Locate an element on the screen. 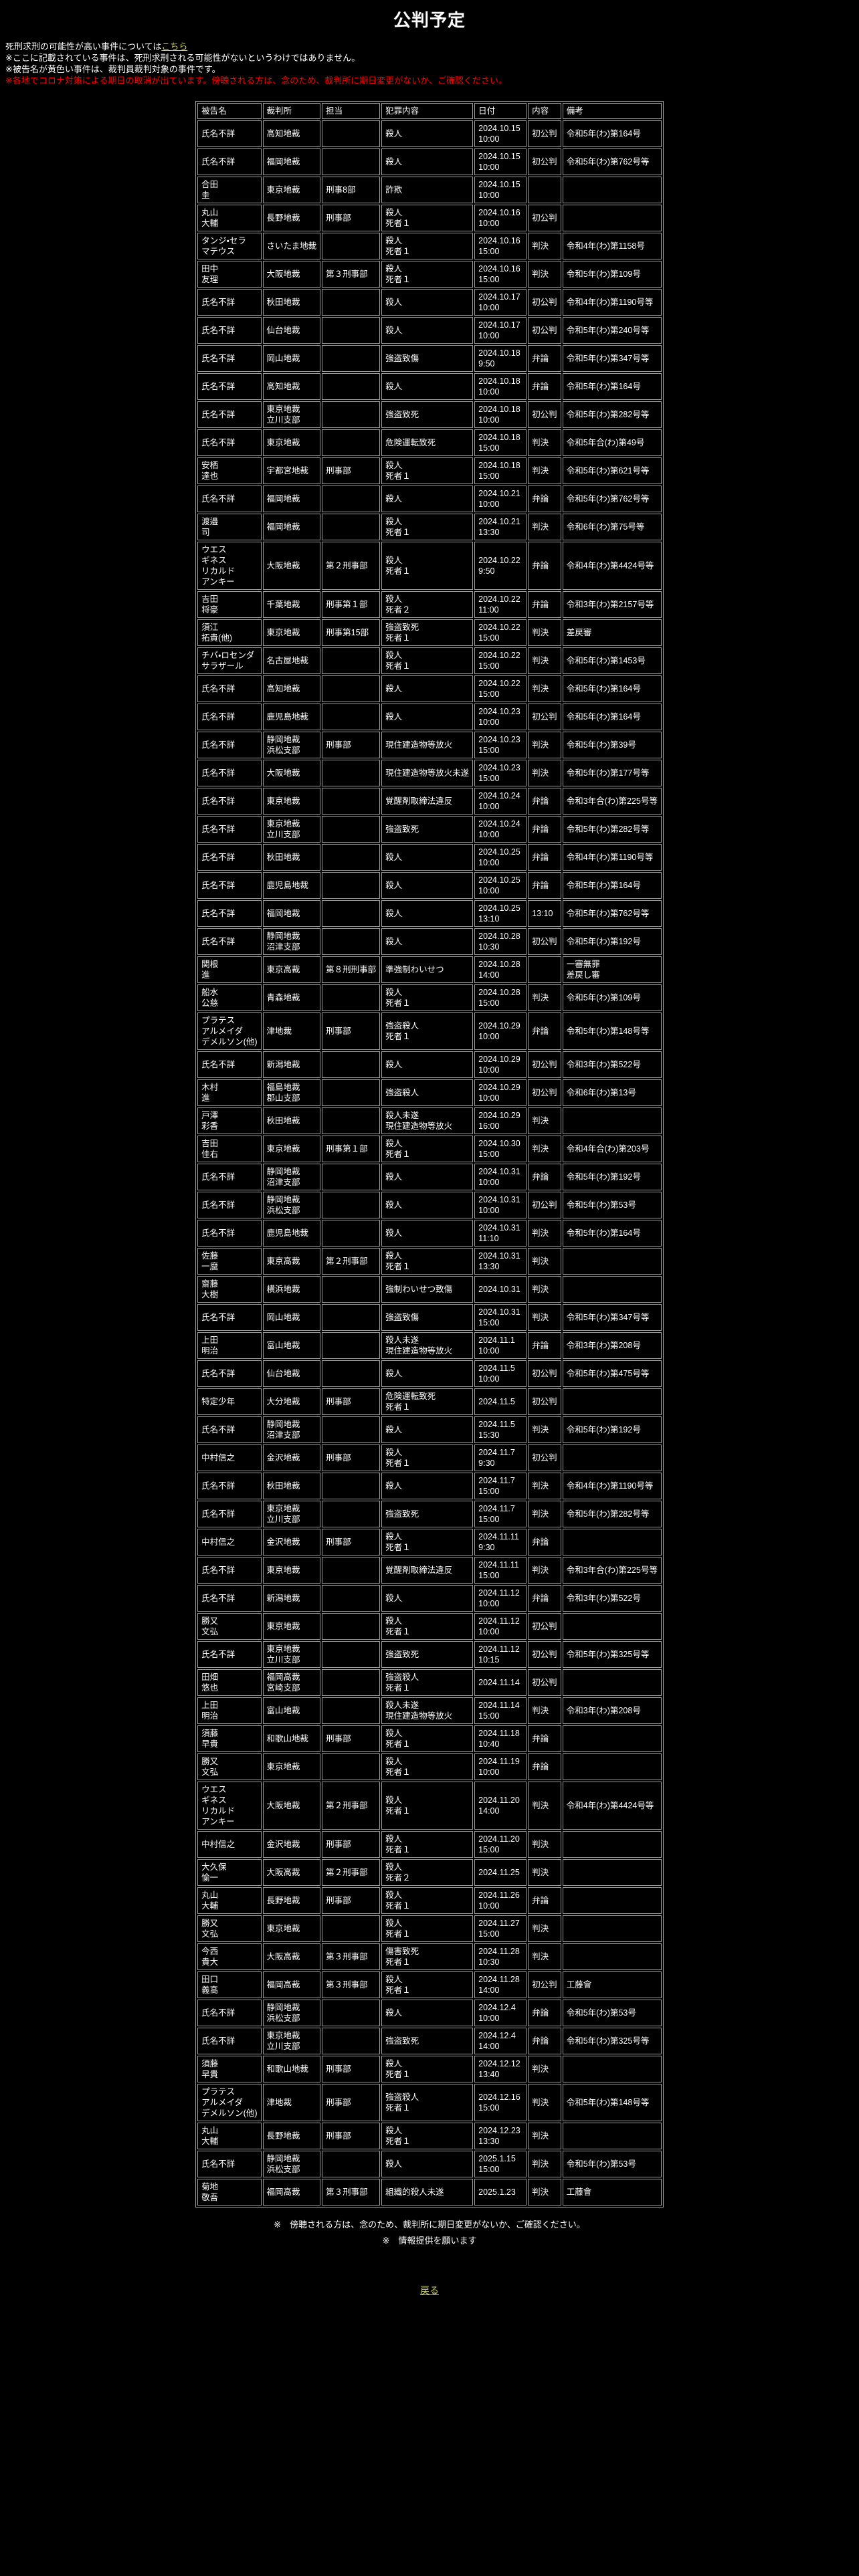  court-cell: 静岡地裁 浜松支部 is located at coordinates (291, 2013).